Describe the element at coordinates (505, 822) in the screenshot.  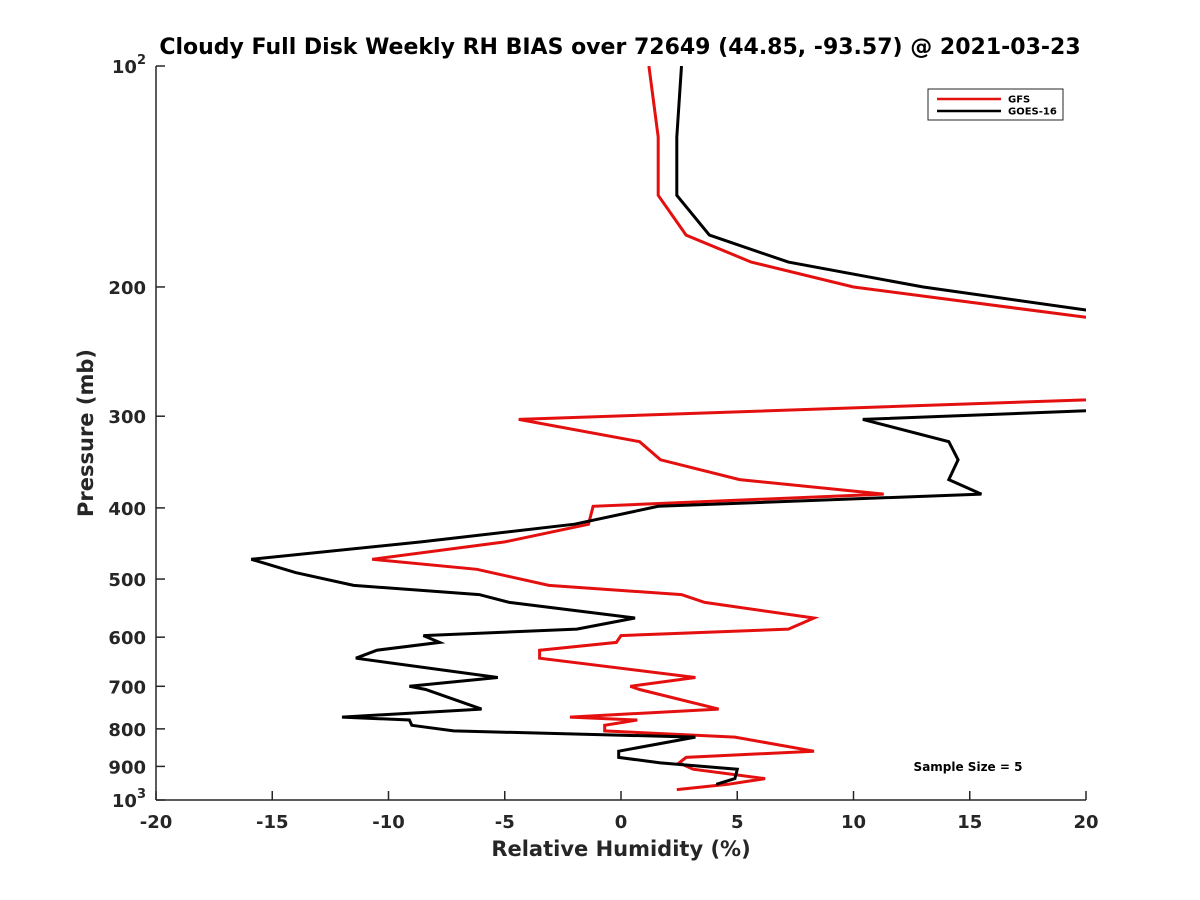
I see `x-tick-label: -5` at that location.